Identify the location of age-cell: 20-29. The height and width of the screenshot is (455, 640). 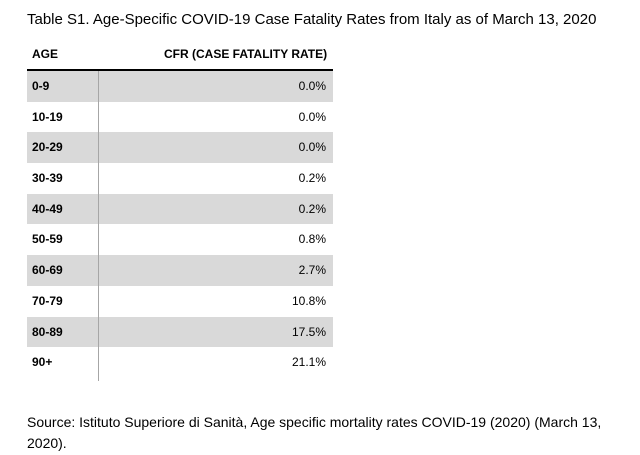
(47, 147).